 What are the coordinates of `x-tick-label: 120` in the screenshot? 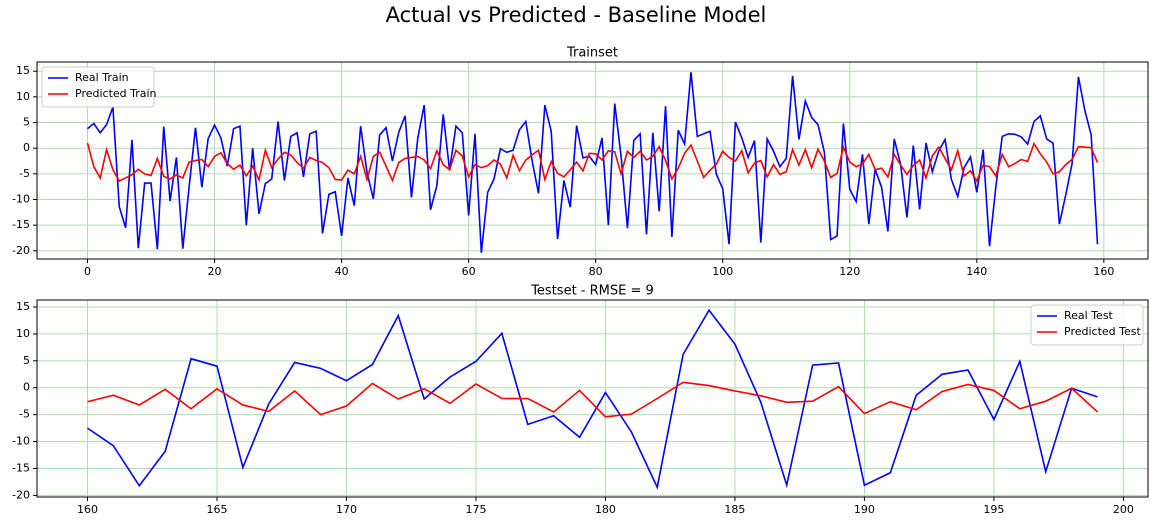 It's located at (849, 271).